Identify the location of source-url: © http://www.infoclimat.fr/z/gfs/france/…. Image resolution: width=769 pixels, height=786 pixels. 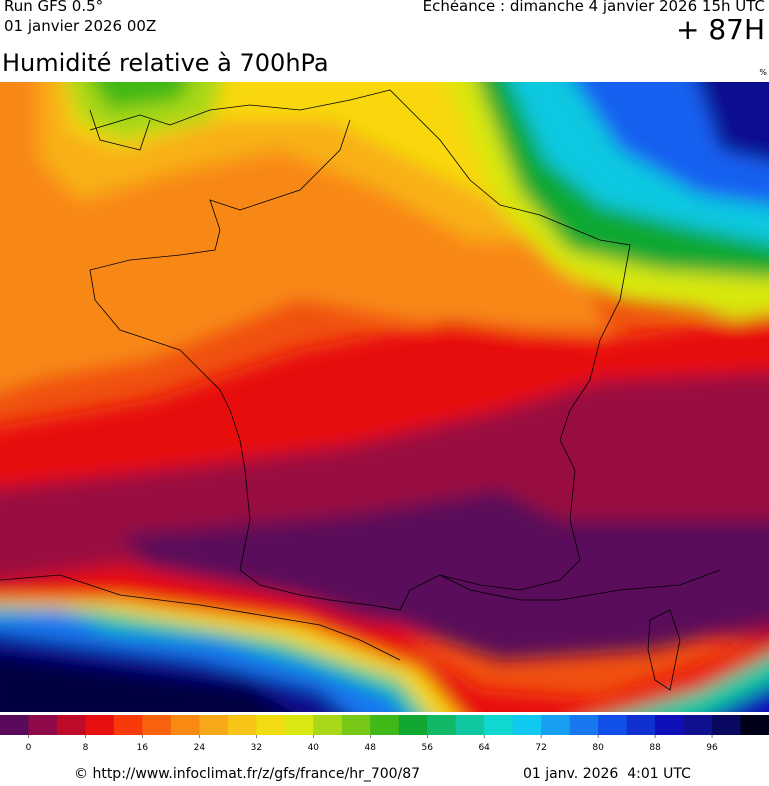
(247, 774).